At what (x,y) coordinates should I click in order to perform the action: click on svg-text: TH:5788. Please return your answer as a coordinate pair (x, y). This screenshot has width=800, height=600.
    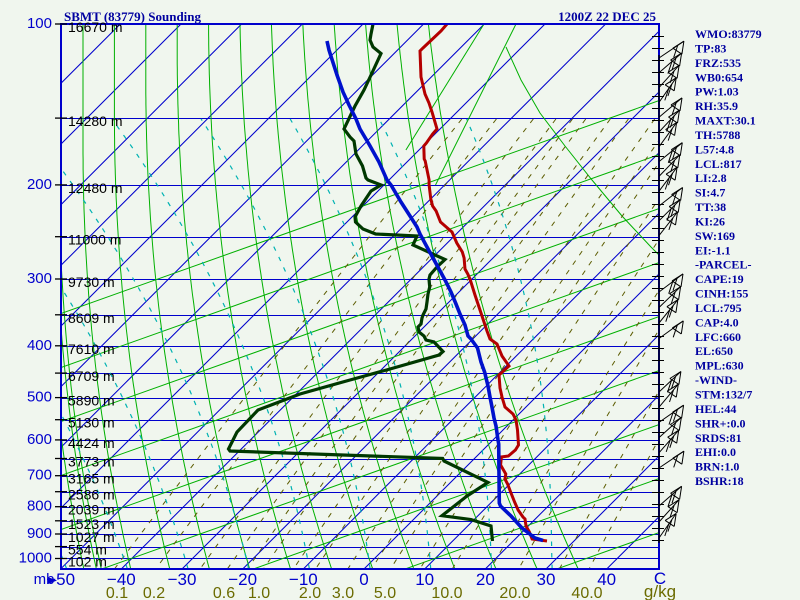
    Looking at the image, I should click on (717, 135).